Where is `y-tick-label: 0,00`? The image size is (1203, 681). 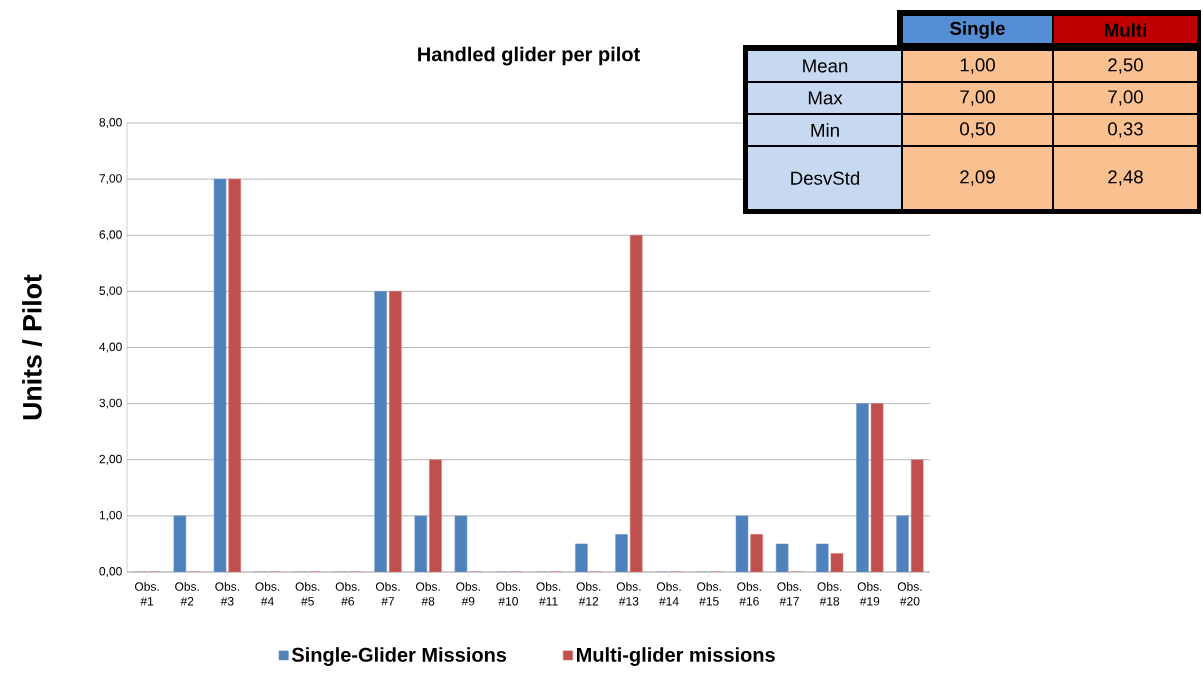 y-tick-label: 0,00 is located at coordinates (110, 572).